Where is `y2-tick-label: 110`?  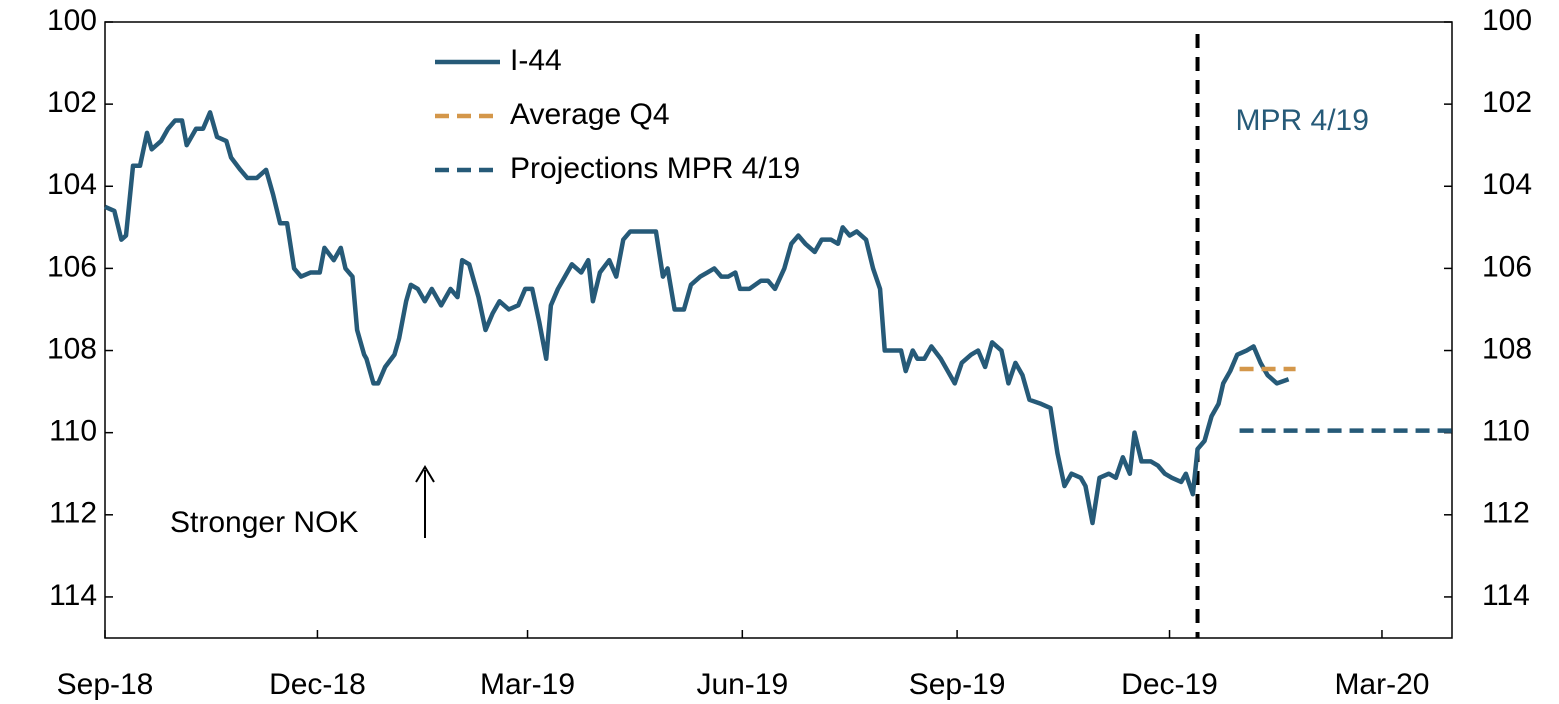 y2-tick-label: 110 is located at coordinates (1506, 431).